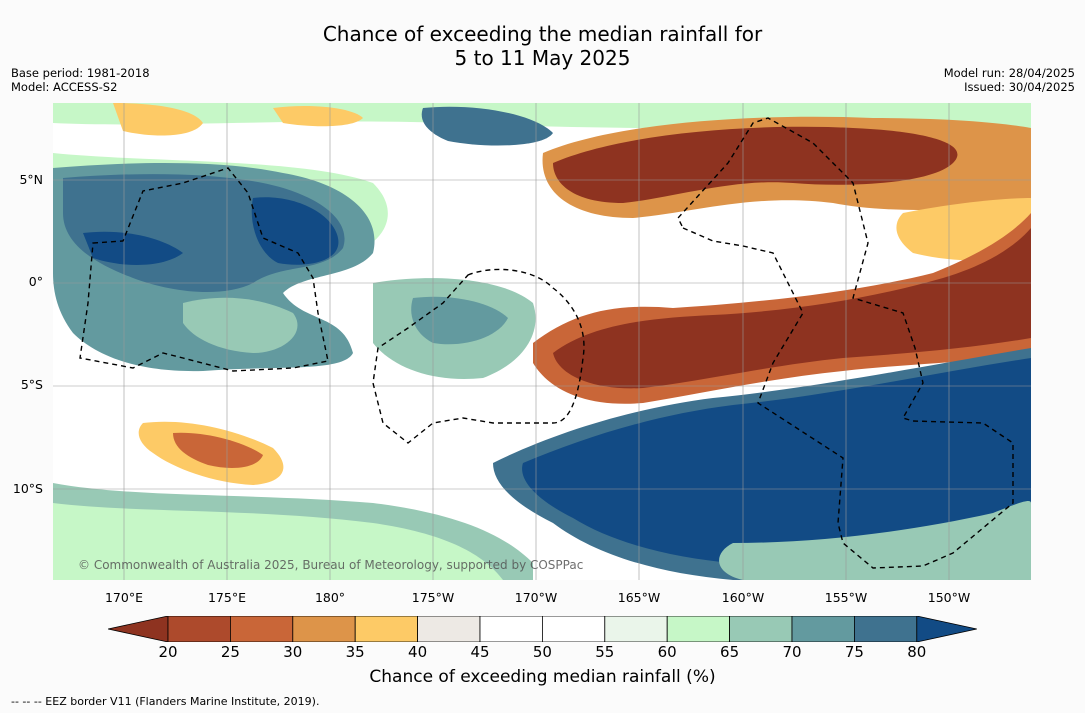 The image size is (1085, 713). I want to click on model-name: Model: ACCESS-S2, so click(64, 87).